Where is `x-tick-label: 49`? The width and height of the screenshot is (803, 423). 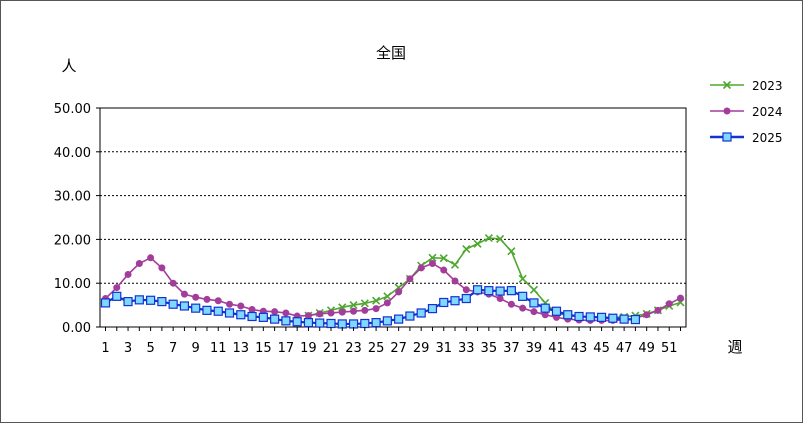
x-tick-label: 49 is located at coordinates (646, 348).